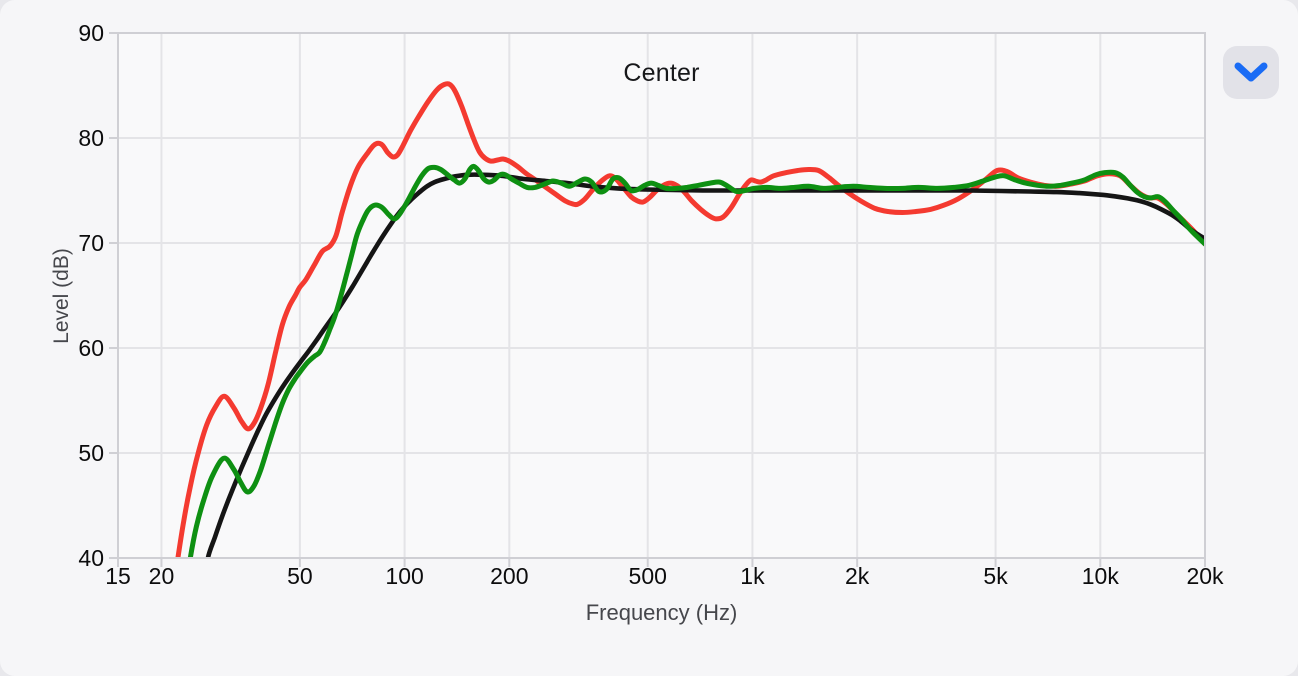 The width and height of the screenshot is (1298, 676). I want to click on collapse-chart-button, so click(1251, 72).